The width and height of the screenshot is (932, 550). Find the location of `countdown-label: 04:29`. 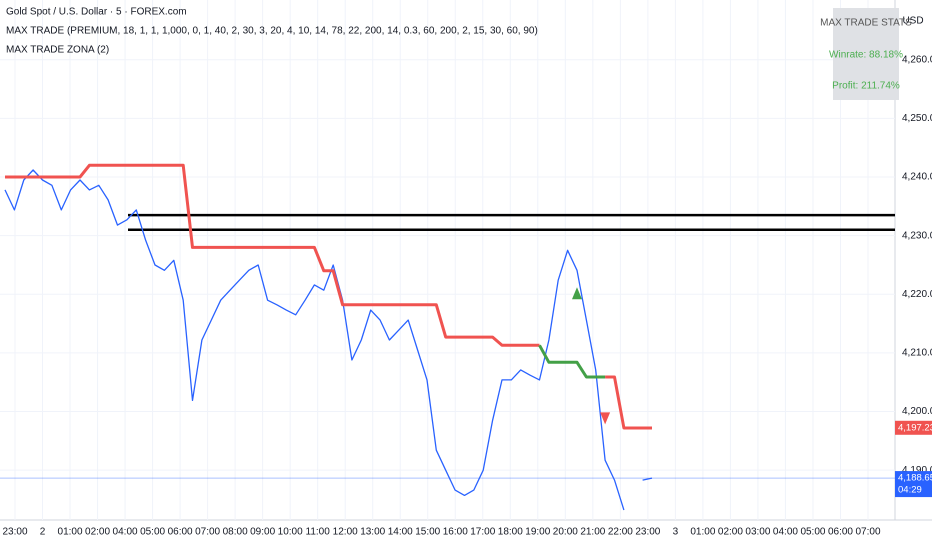

countdown-label: 04:29 is located at coordinates (910, 490).